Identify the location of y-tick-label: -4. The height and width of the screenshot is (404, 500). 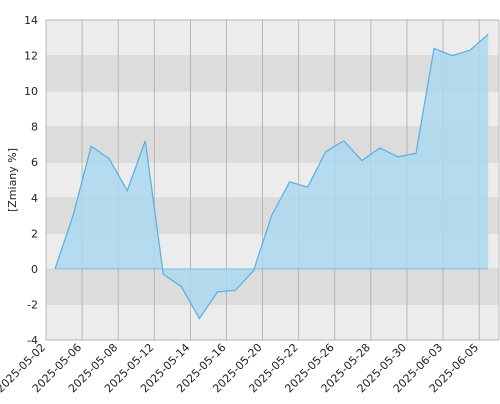
(32, 340).